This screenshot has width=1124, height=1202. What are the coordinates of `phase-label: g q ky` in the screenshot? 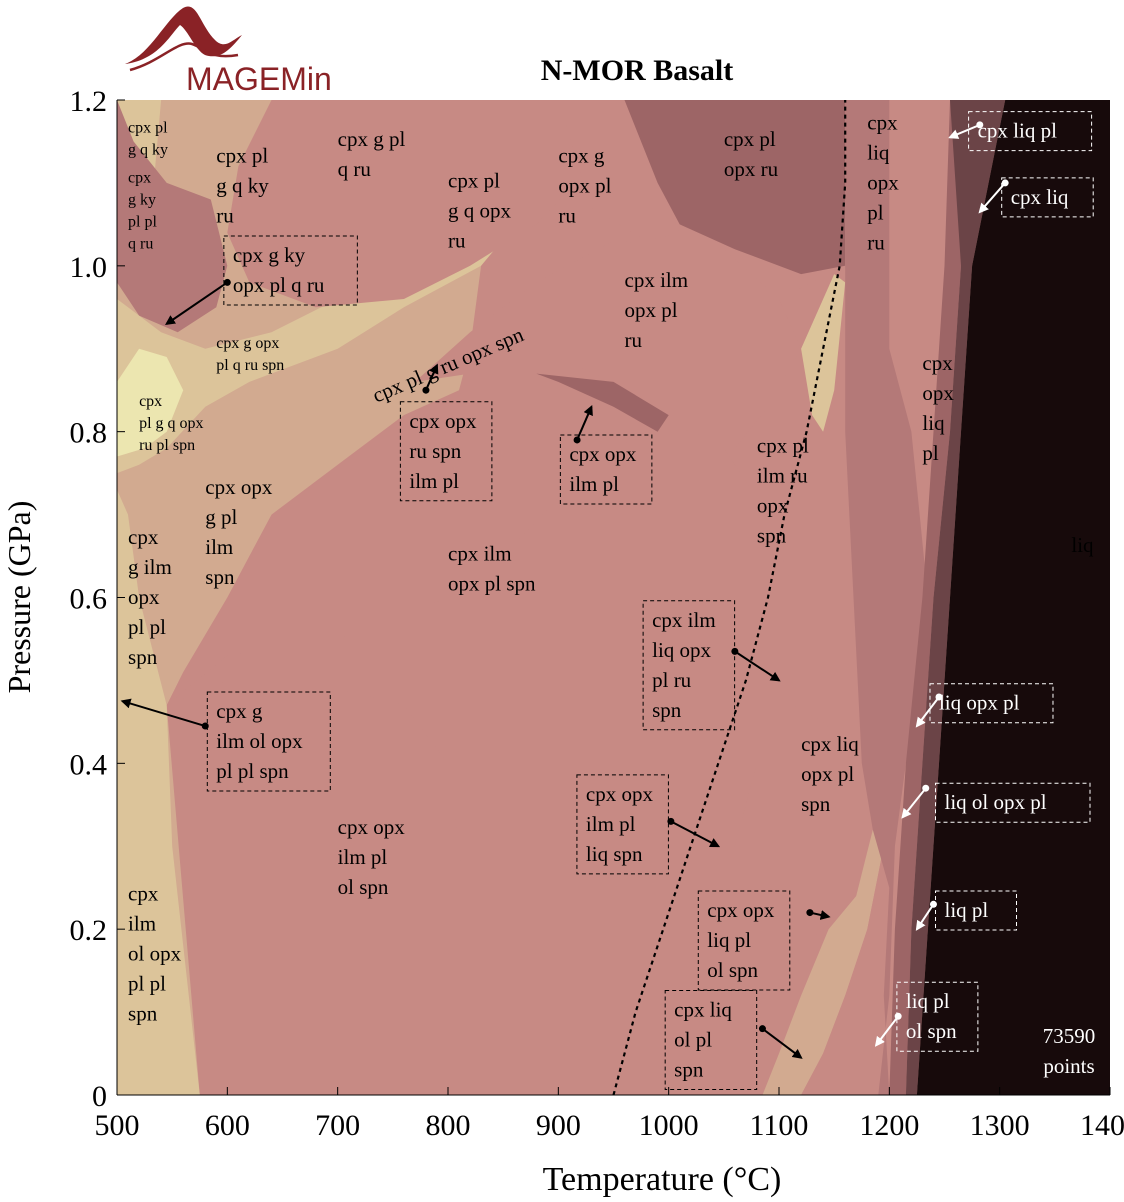 It's located at (148, 150).